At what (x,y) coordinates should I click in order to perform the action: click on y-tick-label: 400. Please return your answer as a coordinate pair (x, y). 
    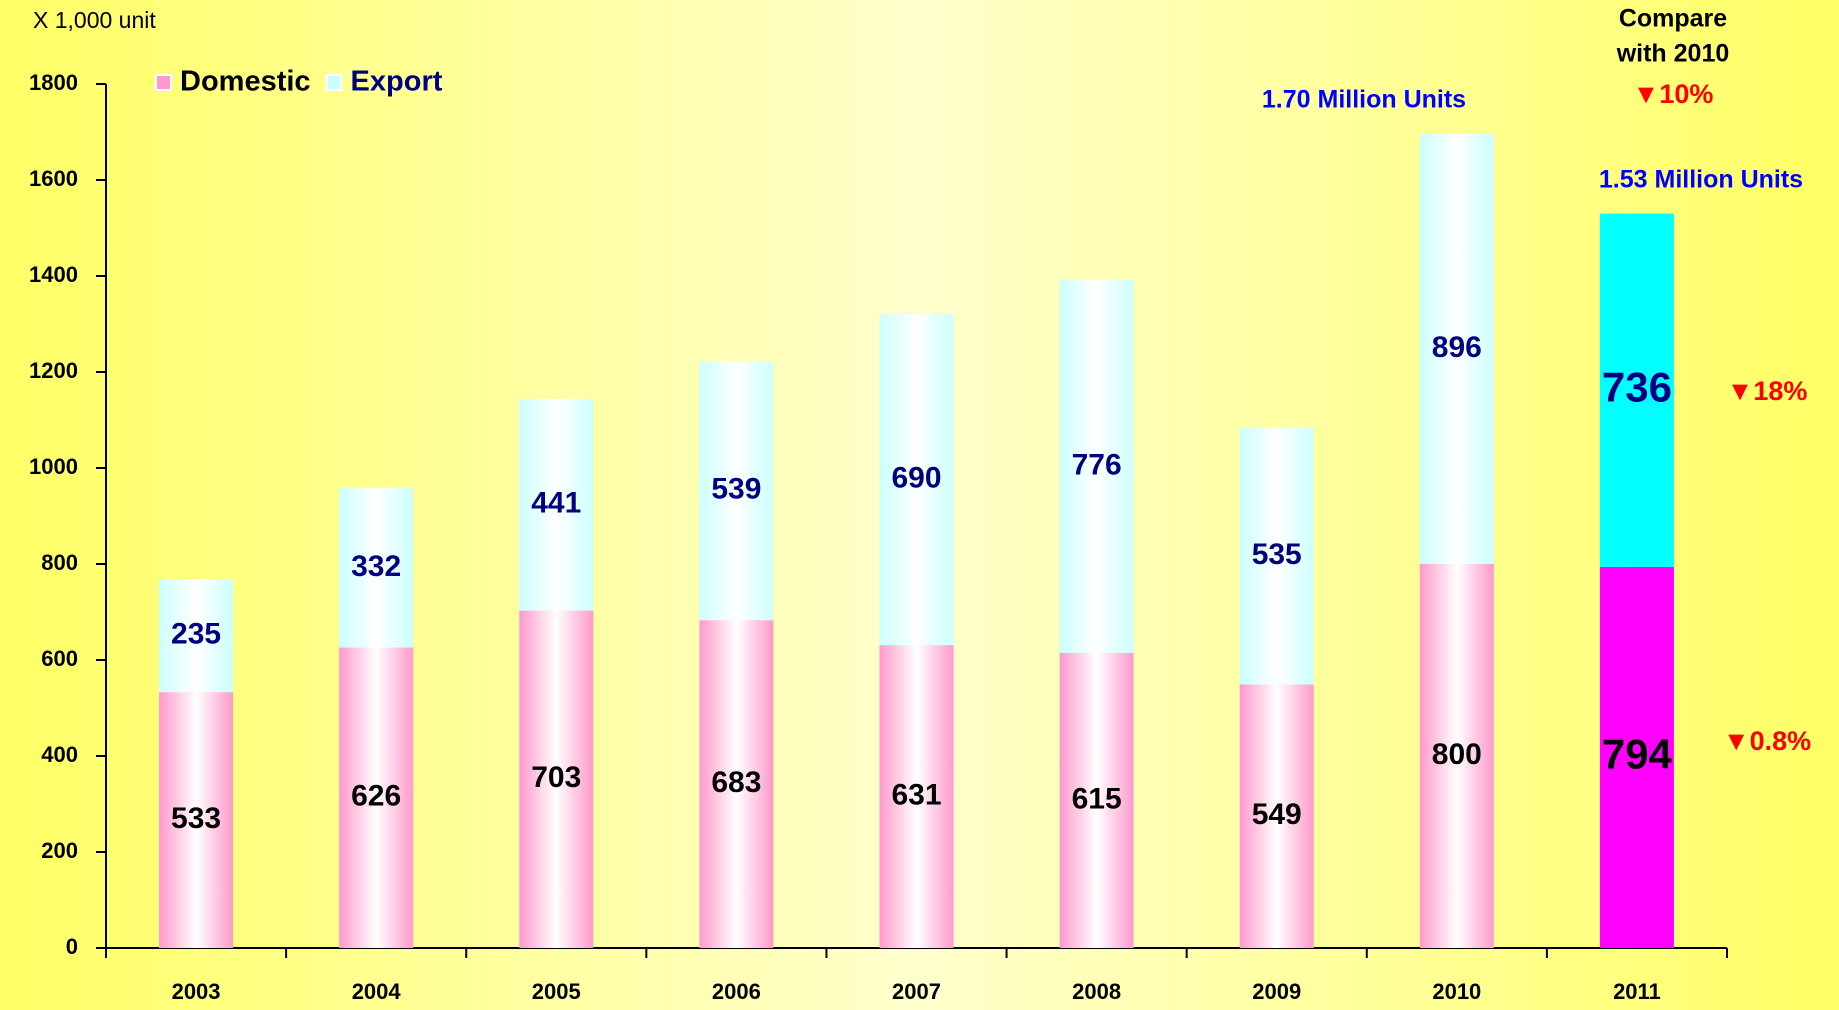
    Looking at the image, I should click on (59, 754).